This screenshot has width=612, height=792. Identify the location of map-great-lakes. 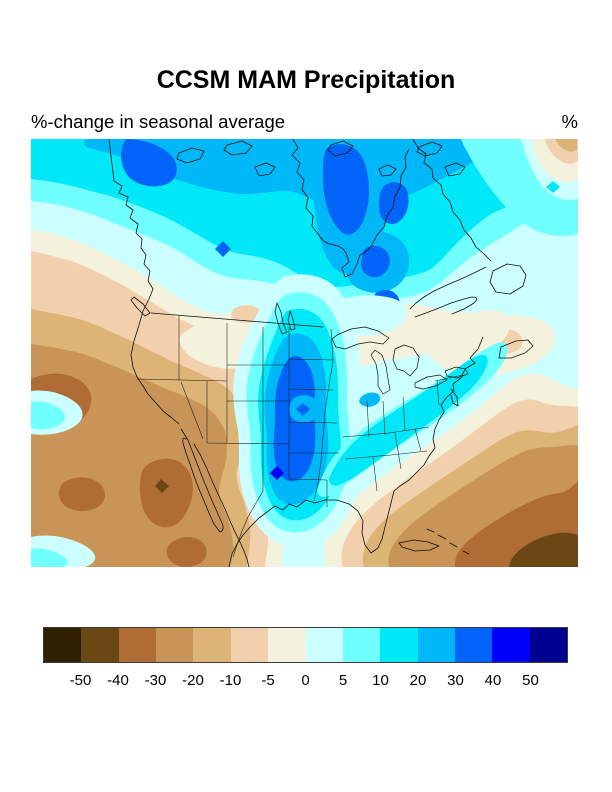
(400, 360).